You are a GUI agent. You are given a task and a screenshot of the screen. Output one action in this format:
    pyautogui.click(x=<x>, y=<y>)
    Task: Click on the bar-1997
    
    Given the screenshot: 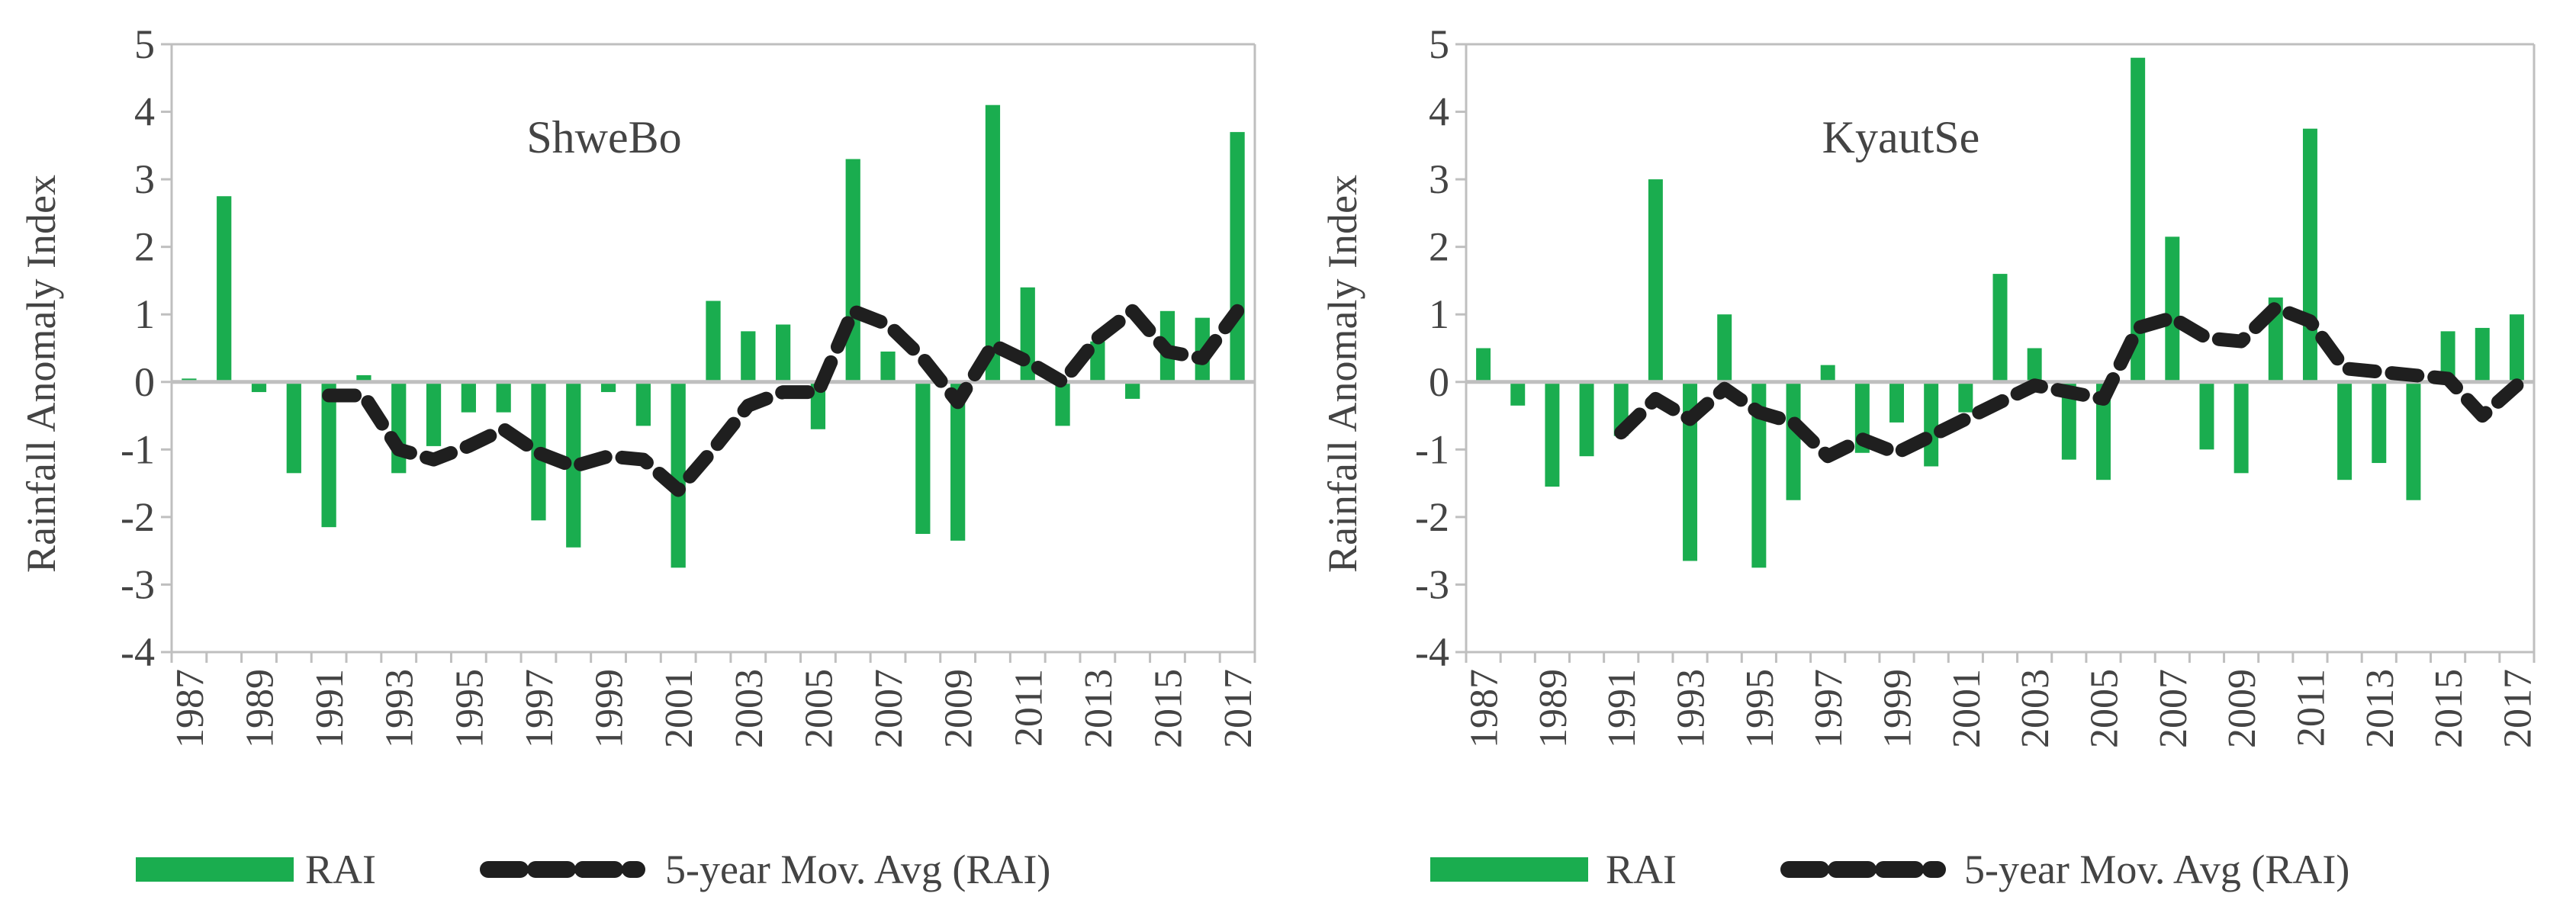 What is the action you would take?
    pyautogui.click(x=1828, y=373)
    